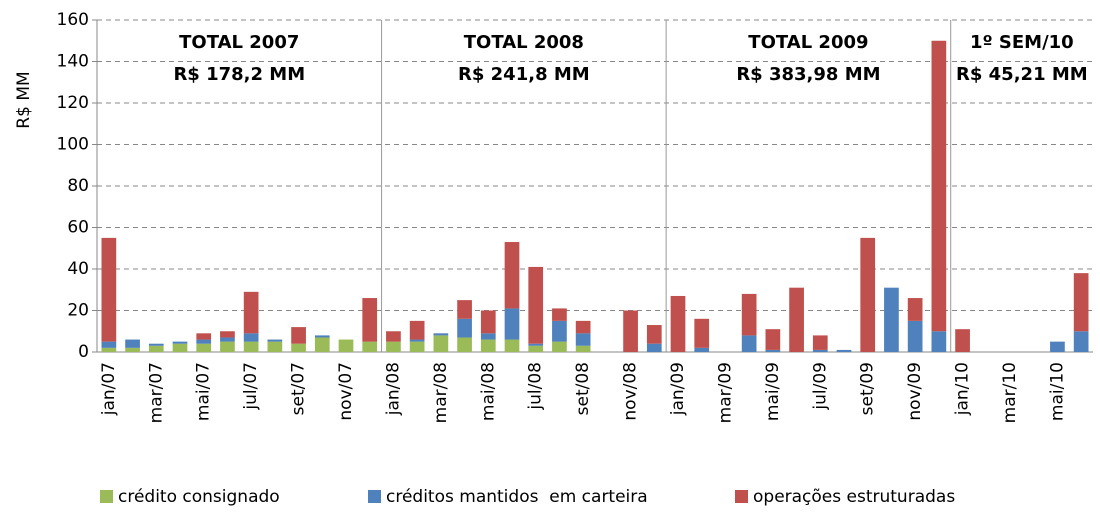 Image resolution: width=1100 pixels, height=517 pixels. Describe the element at coordinates (73, 103) in the screenshot. I see `y-tick-label: 120` at that location.